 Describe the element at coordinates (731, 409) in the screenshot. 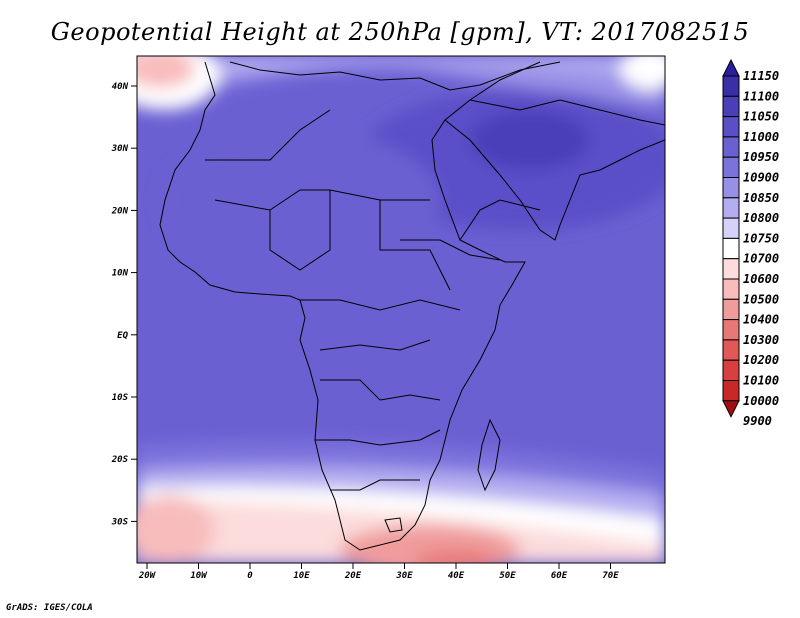

I see `colorbar-bottom-arrow` at that location.